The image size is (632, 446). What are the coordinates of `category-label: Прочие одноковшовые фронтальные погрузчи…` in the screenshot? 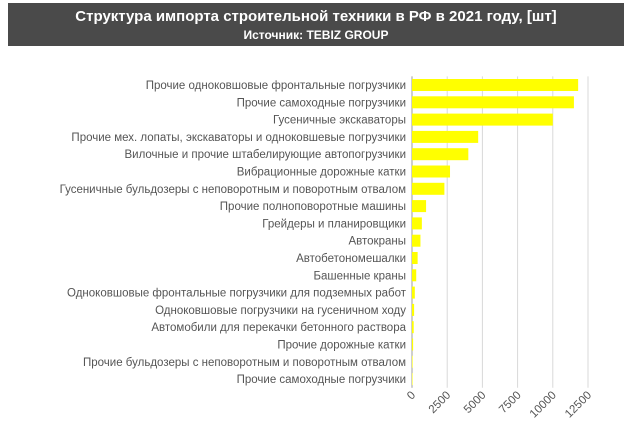 It's located at (276, 86).